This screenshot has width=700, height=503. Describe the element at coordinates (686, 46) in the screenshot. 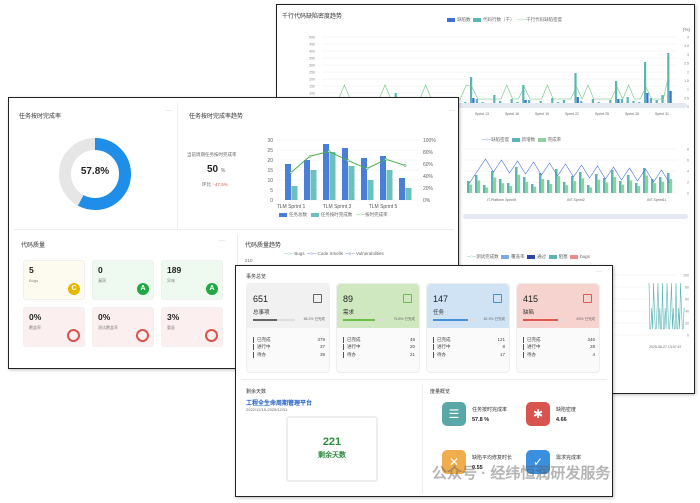

I see `axis-tick: 3.5` at that location.